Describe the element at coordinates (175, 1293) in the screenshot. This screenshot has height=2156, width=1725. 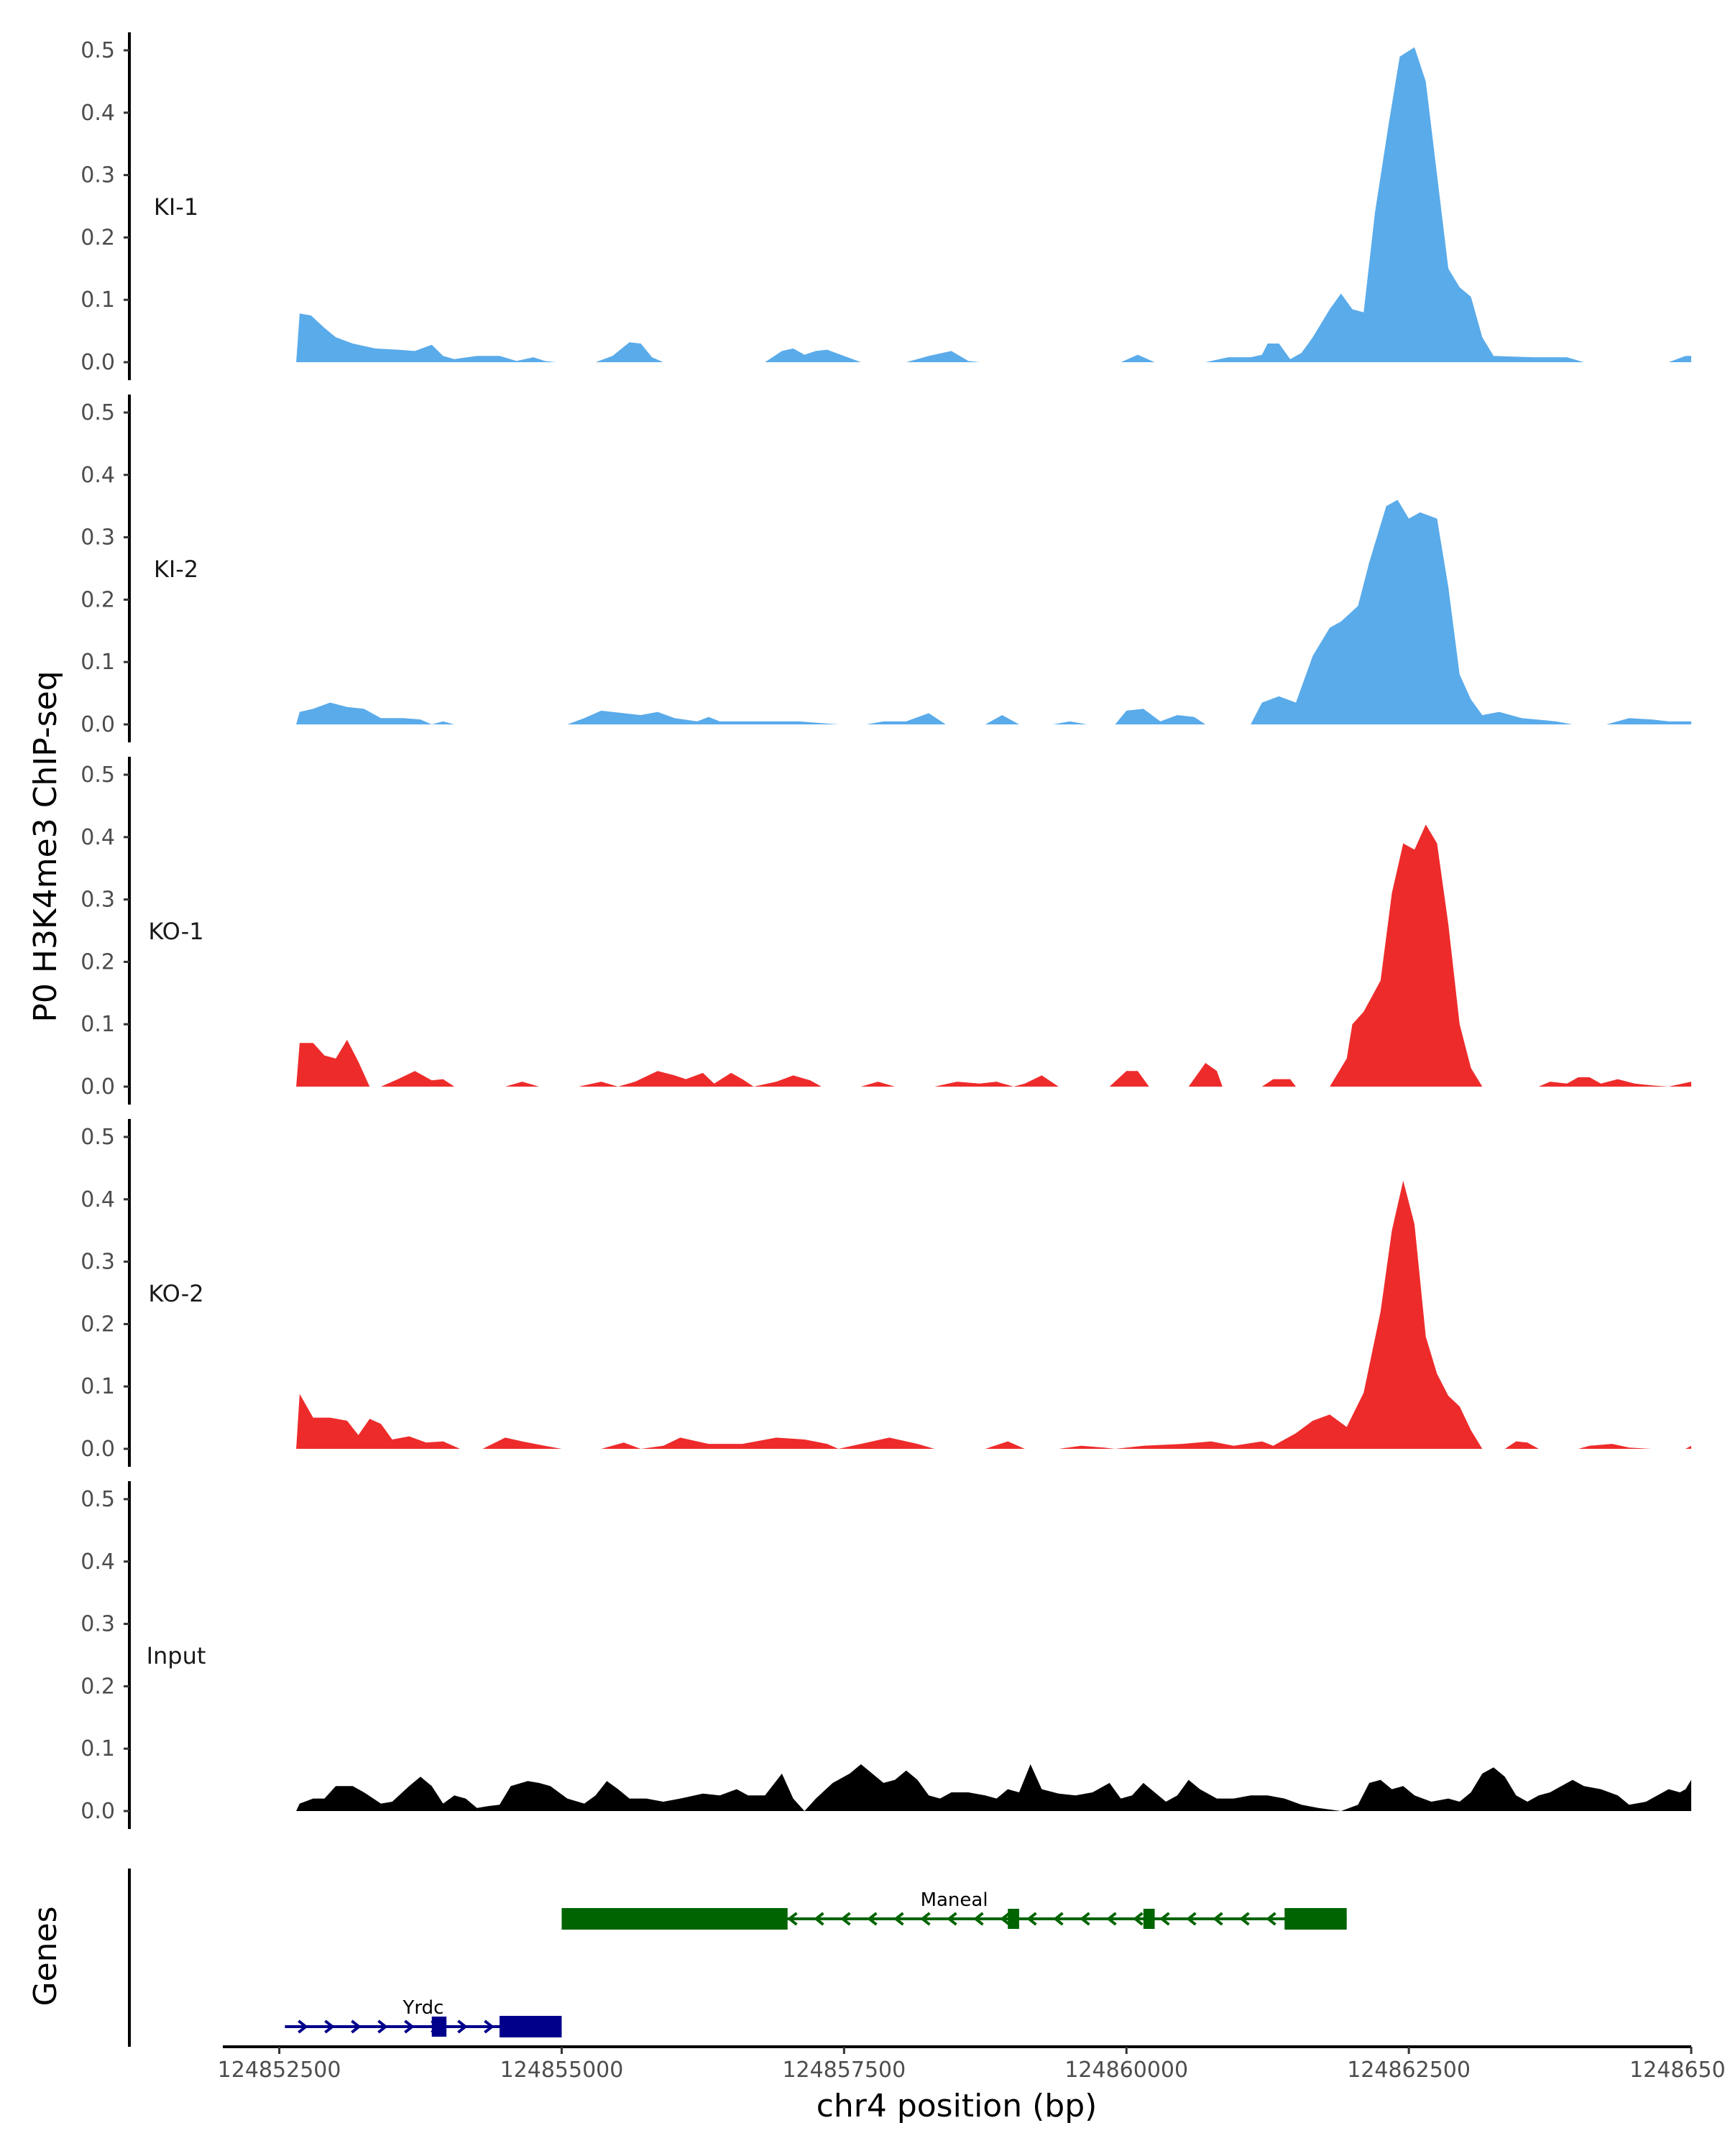
I see `track-label: KO-2` at that location.